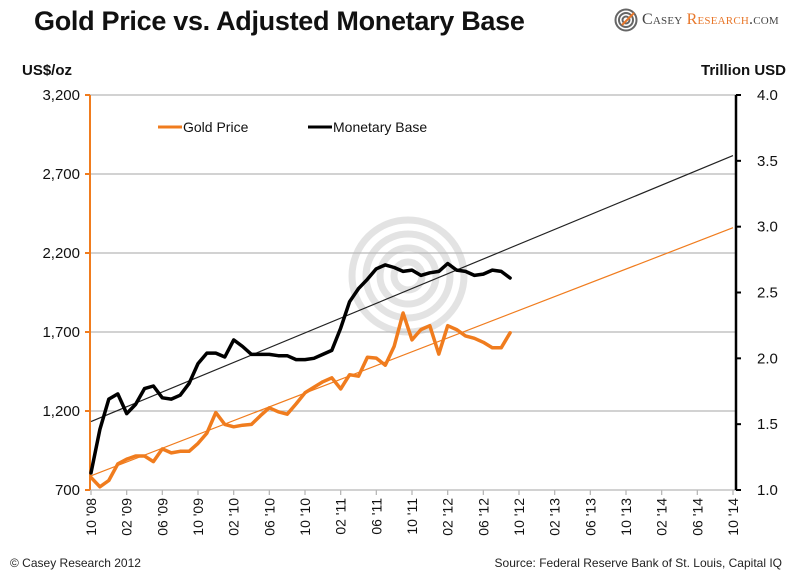  What do you see at coordinates (61, 174) in the screenshot?
I see `left-axis-tick-label: 2,700` at bounding box center [61, 174].